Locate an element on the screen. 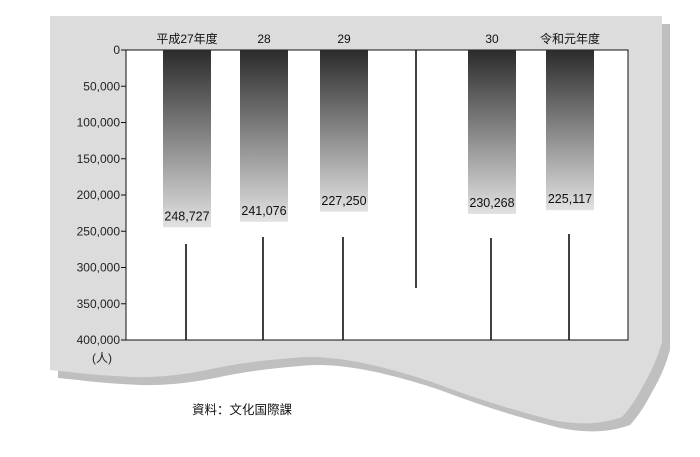  y-tick-label: 300,000 is located at coordinates (99, 268).